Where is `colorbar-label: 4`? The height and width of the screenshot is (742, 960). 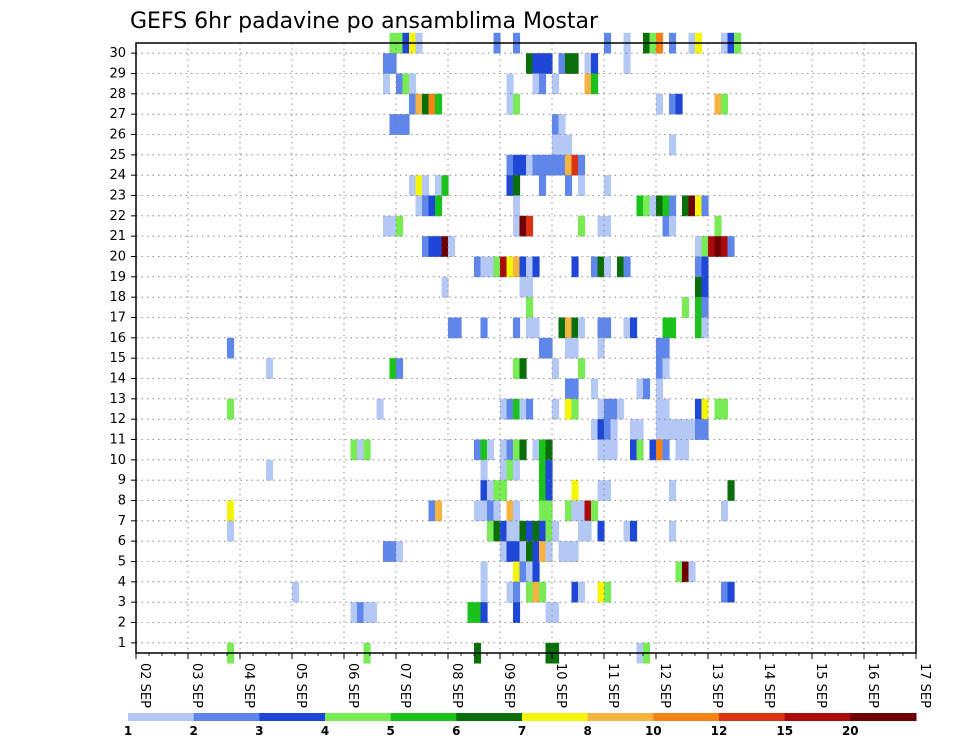
colorbar-label: 4 is located at coordinates (325, 731).